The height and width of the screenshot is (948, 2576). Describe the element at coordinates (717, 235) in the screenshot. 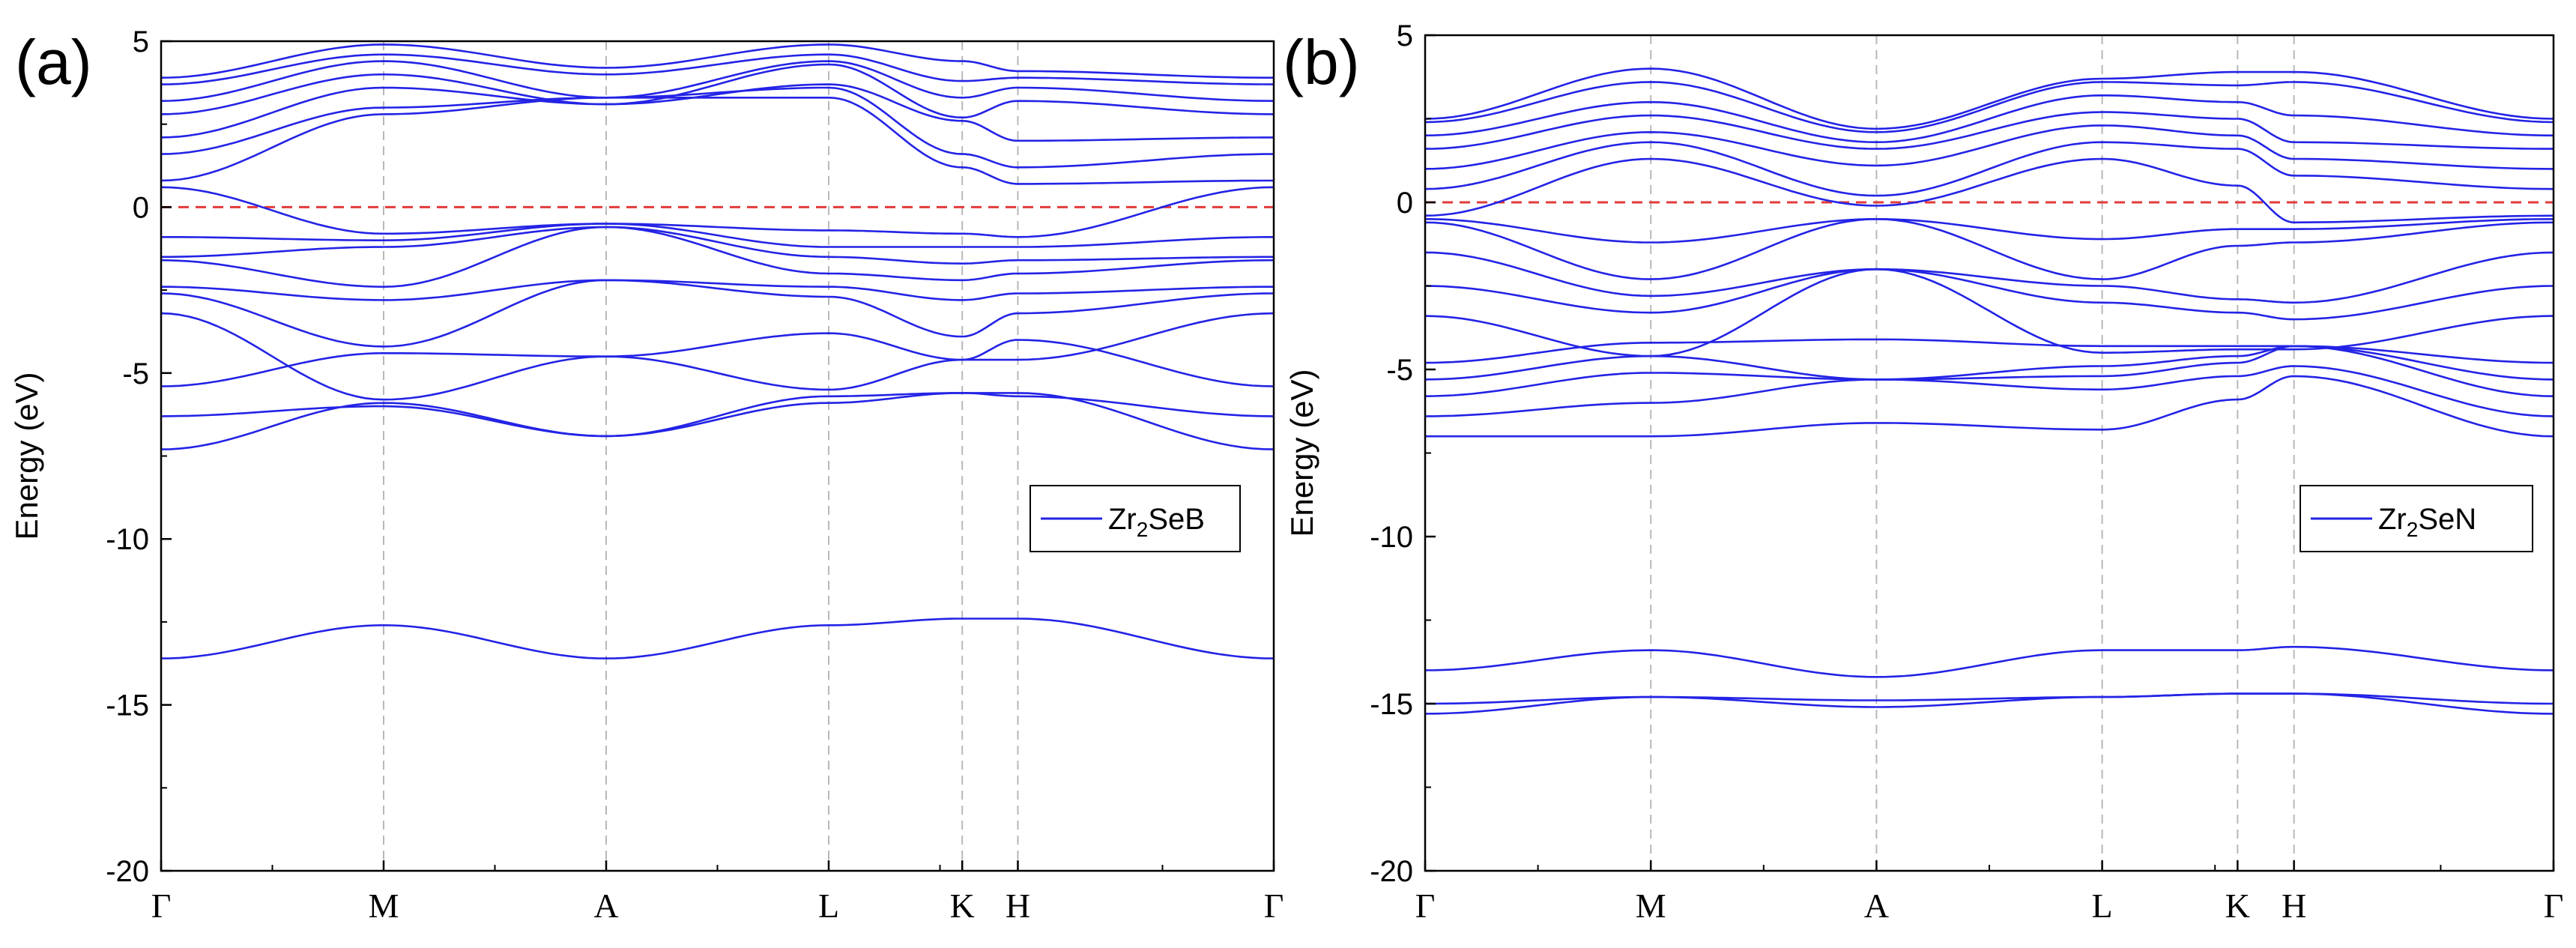

I see `panel-a-band-b10` at that location.